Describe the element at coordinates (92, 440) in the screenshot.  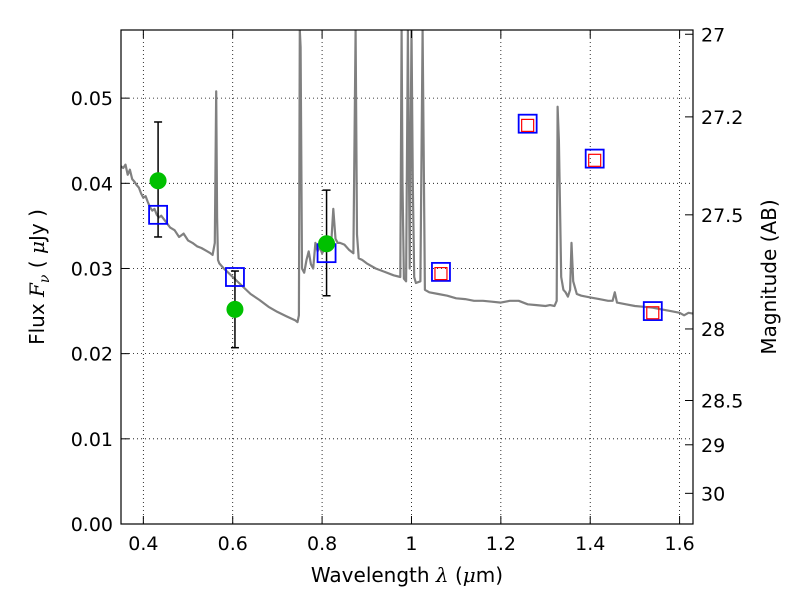
I see `y-tick-label: 0.01` at that location.